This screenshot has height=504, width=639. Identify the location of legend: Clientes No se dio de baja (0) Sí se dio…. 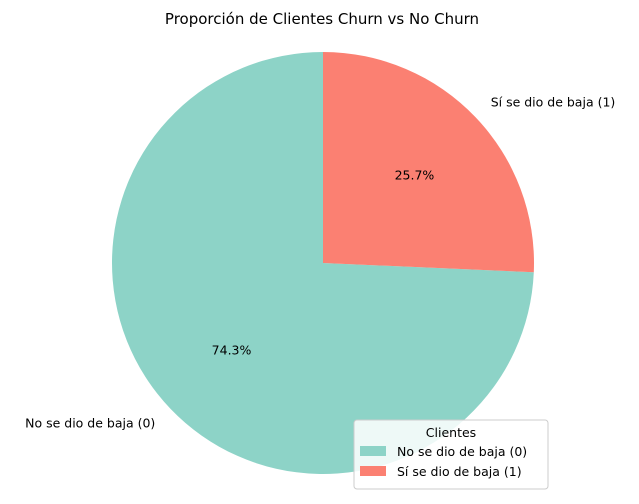
(451, 454).